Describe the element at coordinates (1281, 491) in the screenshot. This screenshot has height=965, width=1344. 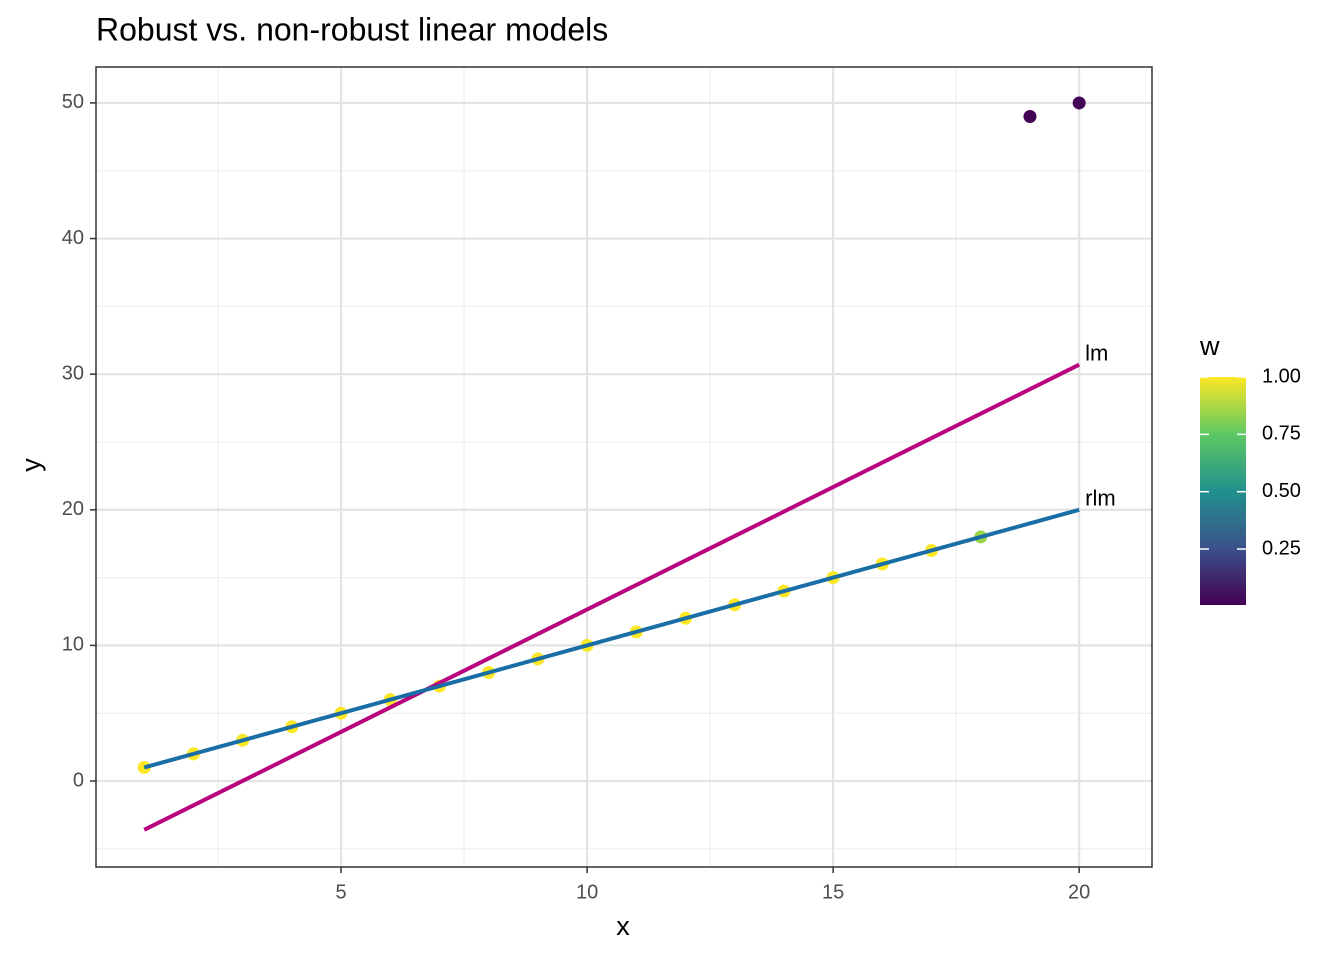
I see `legend-tick-label: 0.50` at that location.